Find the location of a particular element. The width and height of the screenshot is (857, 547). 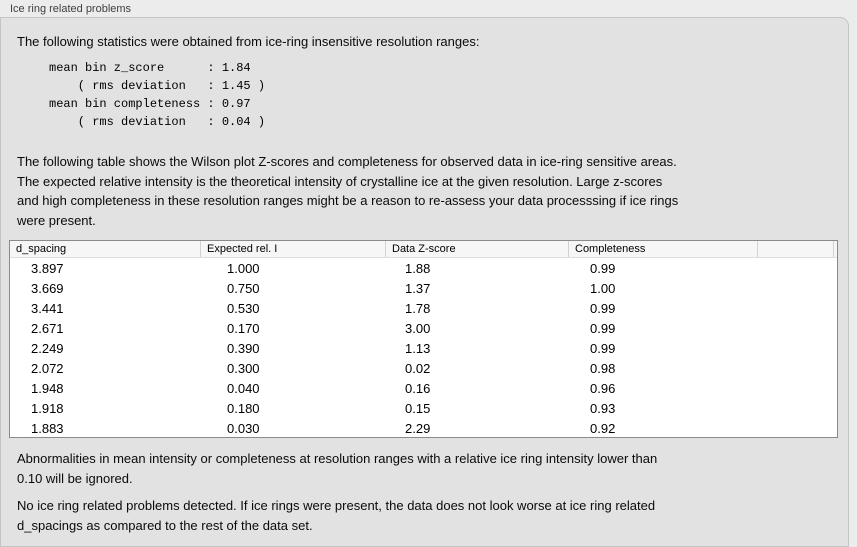

table-cell: 0.390 is located at coordinates (243, 348).